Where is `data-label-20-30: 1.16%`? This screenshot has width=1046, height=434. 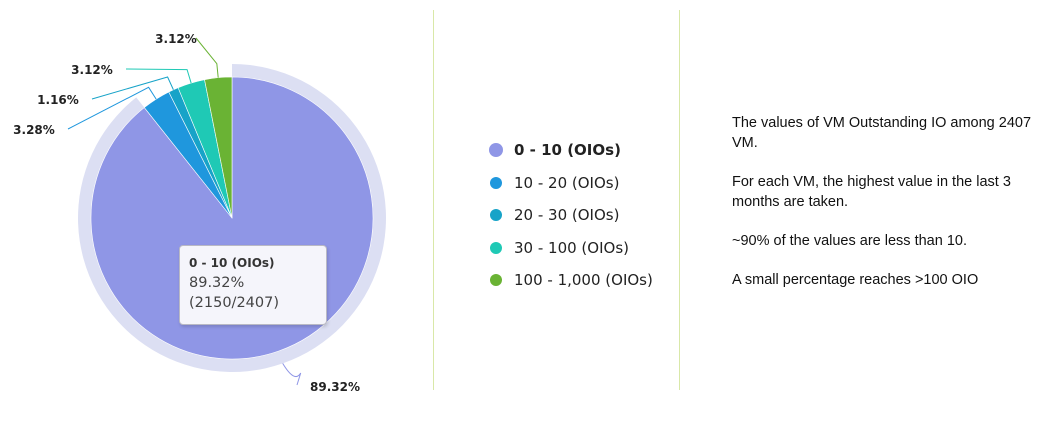 data-label-20-30: 1.16% is located at coordinates (58, 100).